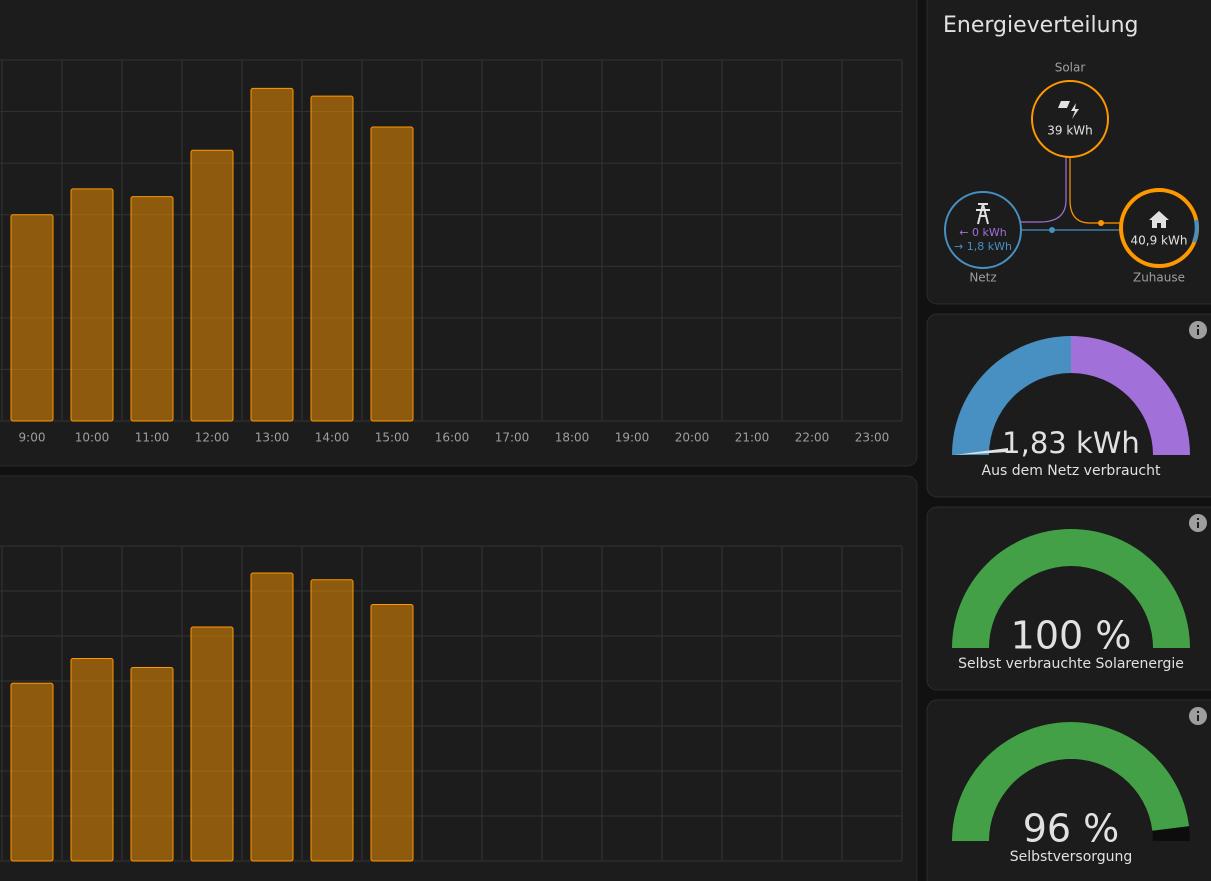 The height and width of the screenshot is (881, 1211). I want to click on home-icon, so click(1159, 219).